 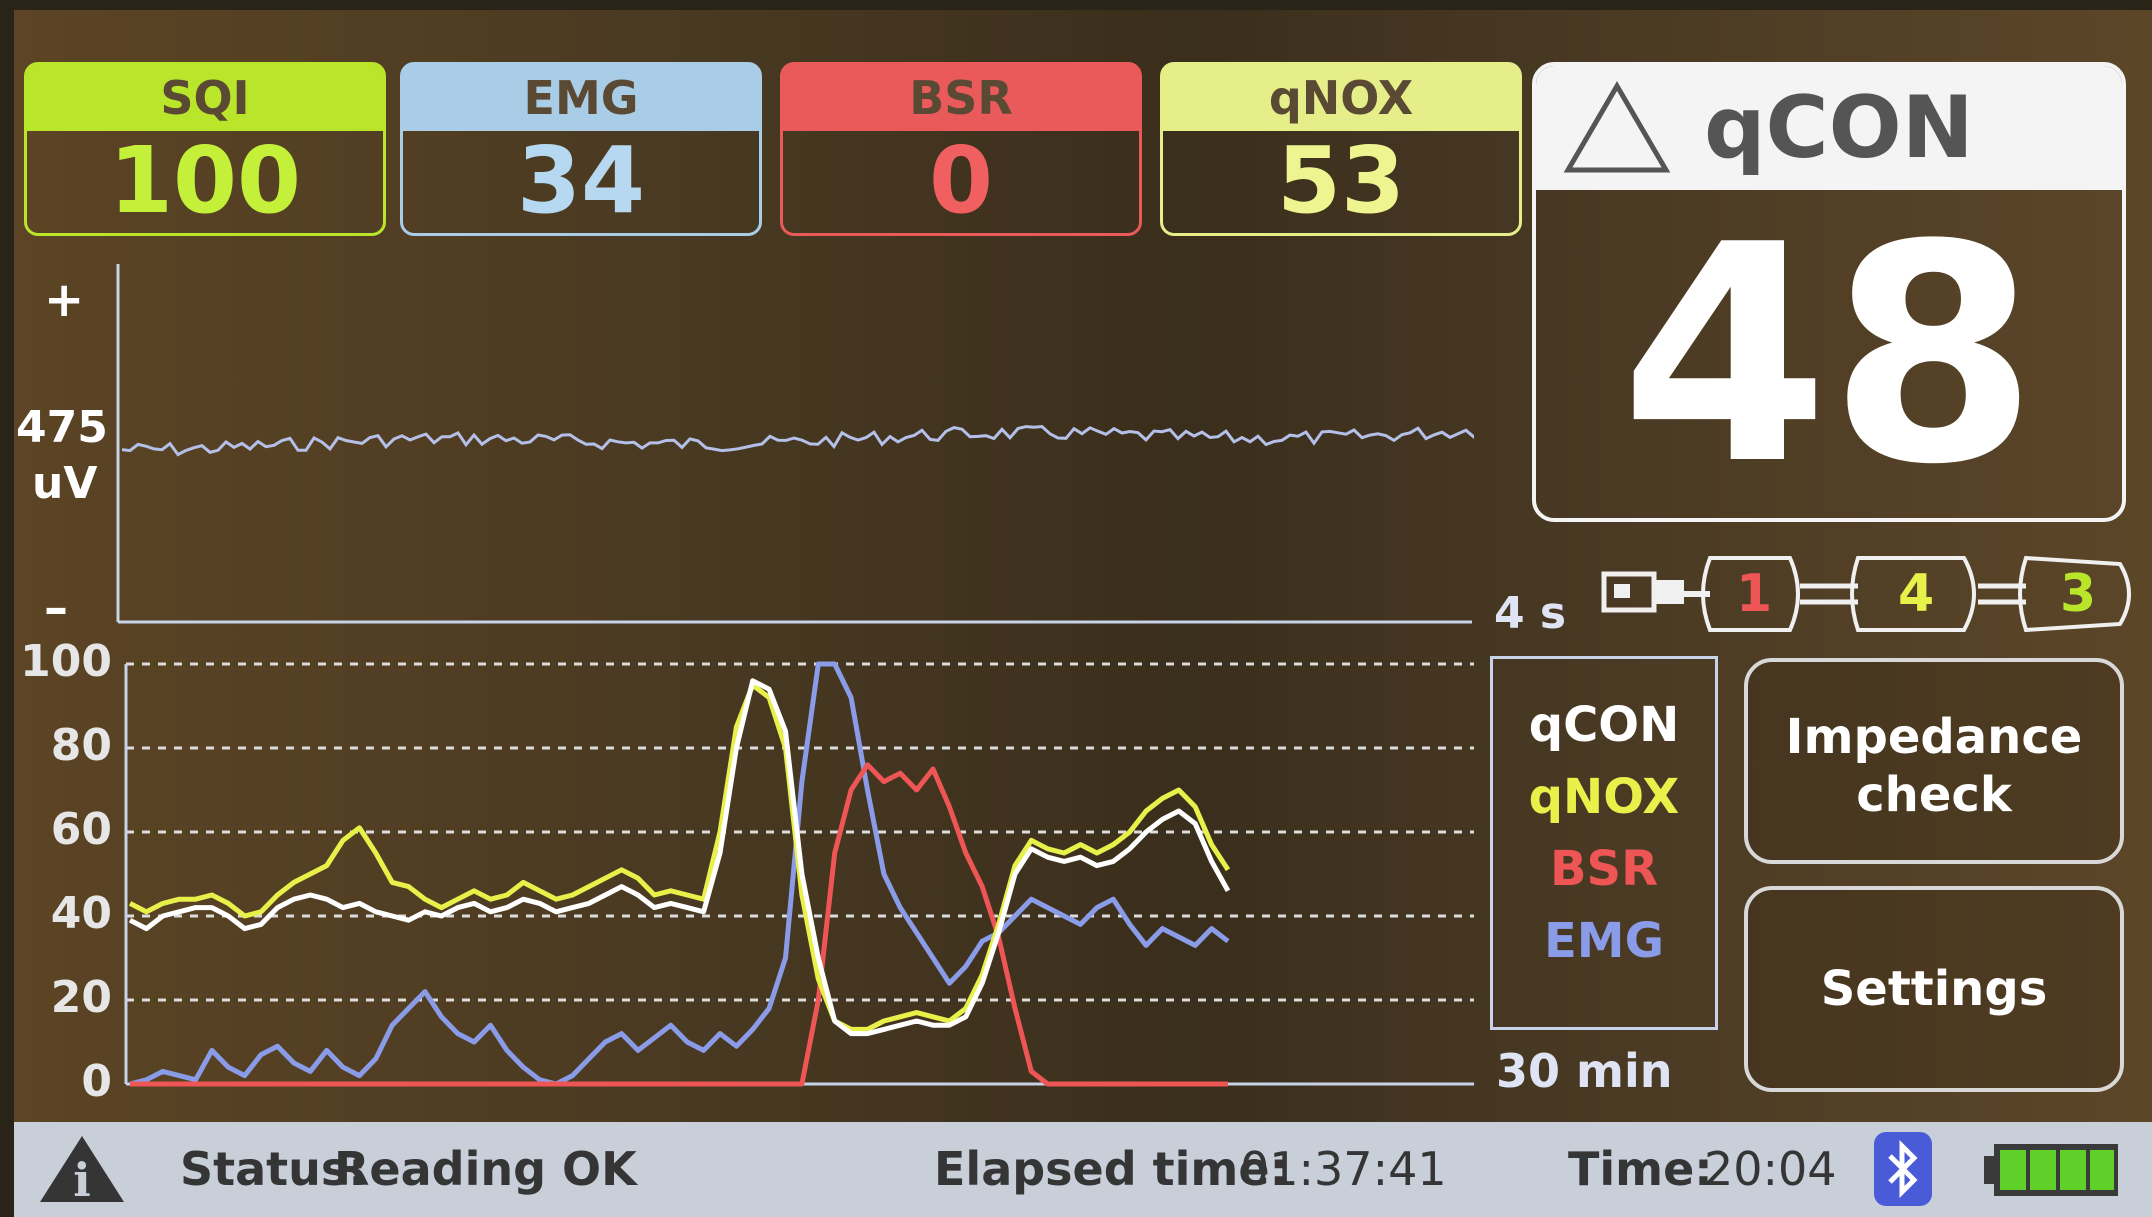 I want to click on tile-bsr-value: 0, so click(x=960, y=180).